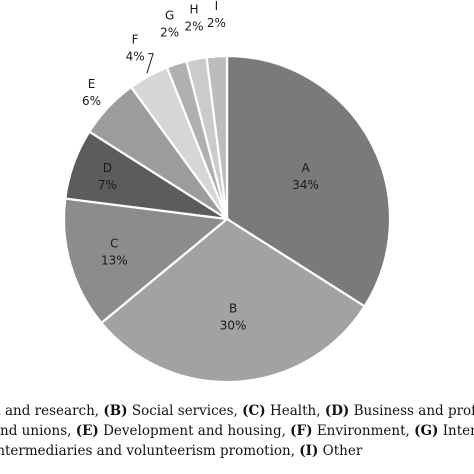 The height and width of the screenshot is (474, 474). I want to click on slice-label-i: I, so click(217, 6).